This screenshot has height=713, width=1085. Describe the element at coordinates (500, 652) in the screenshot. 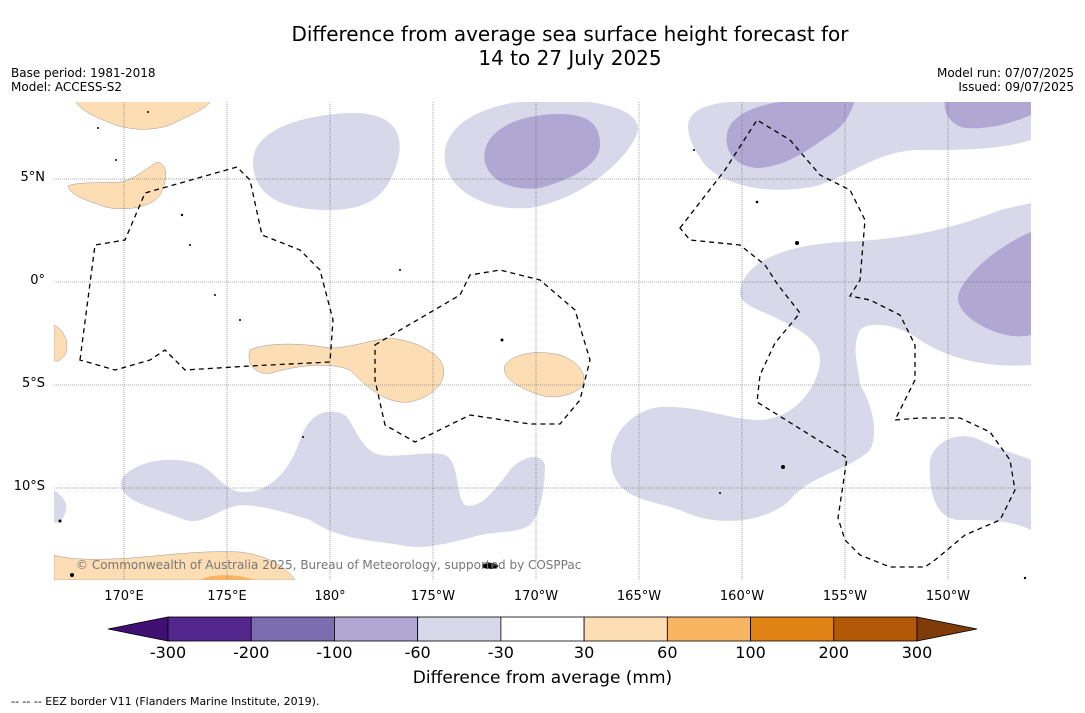

I see `colorbar-tick-label: -30` at that location.